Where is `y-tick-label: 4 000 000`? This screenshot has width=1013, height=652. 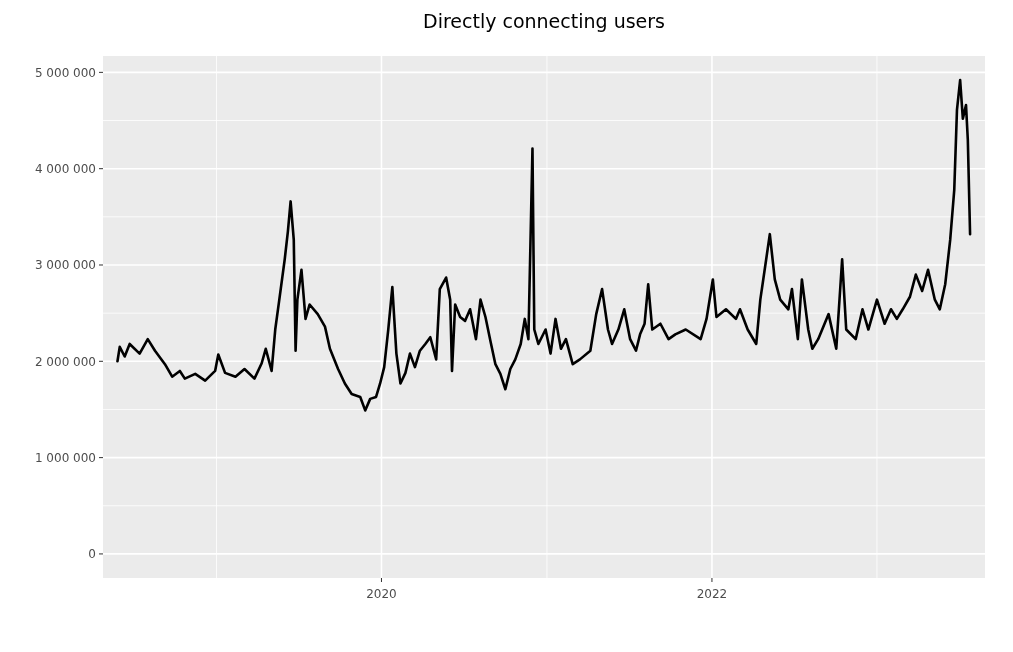
y-tick-label: 4 000 000 is located at coordinates (65, 168).